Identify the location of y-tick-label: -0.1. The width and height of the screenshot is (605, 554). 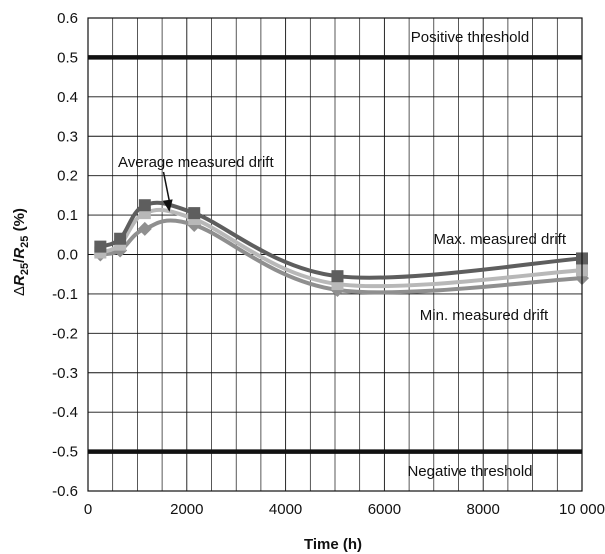
(65, 294).